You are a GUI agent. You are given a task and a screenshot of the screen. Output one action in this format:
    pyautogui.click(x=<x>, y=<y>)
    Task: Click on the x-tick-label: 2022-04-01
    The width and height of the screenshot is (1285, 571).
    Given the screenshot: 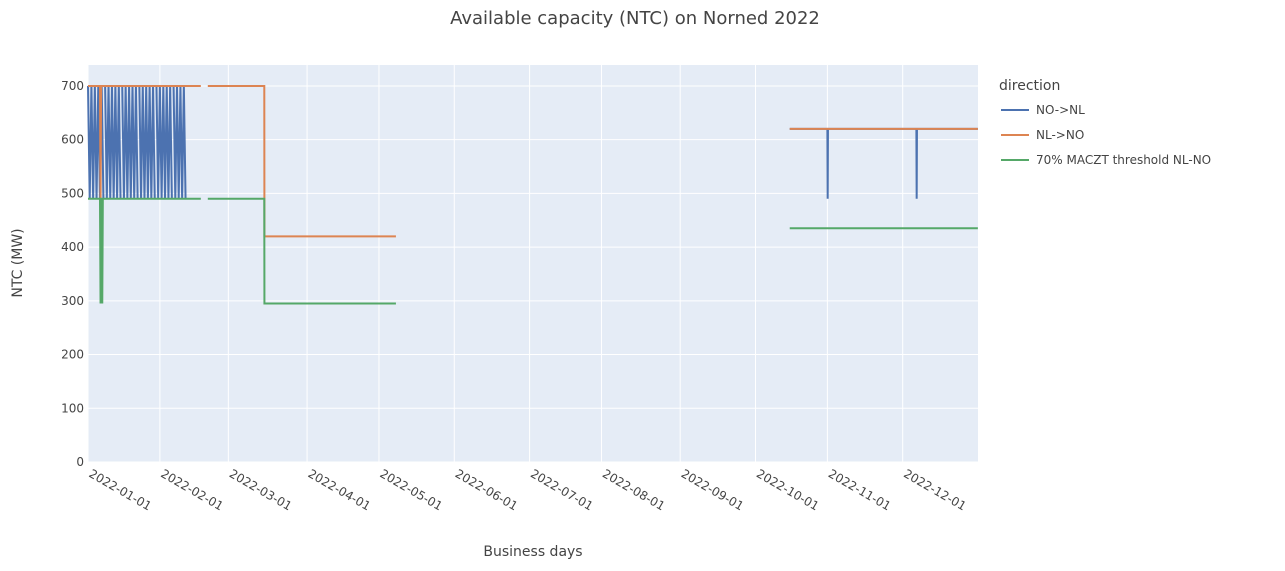 What is the action you would take?
    pyautogui.click(x=339, y=489)
    